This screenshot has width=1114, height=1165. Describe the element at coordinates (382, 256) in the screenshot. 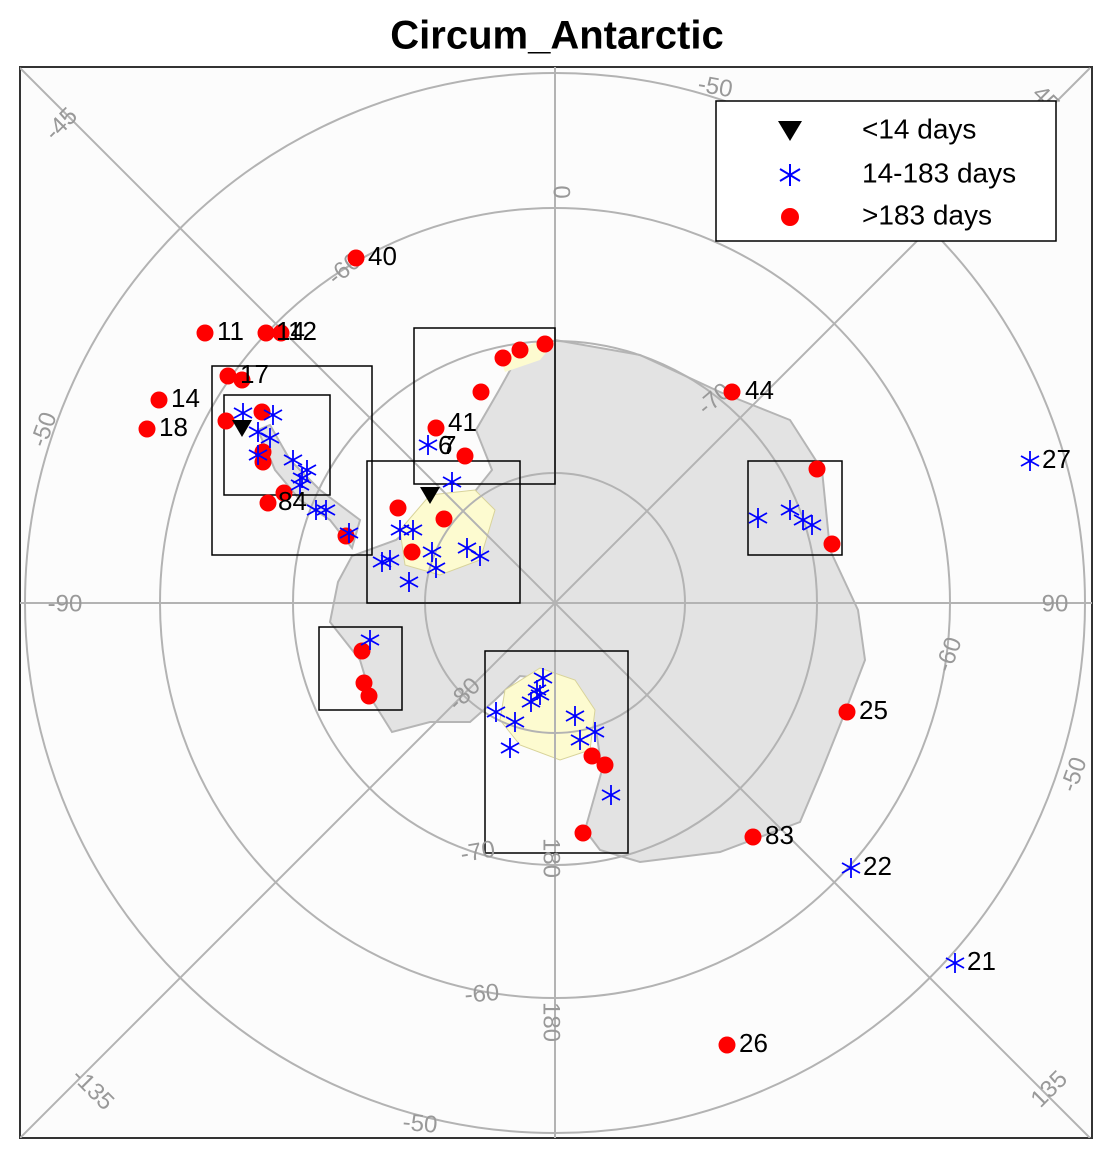

I see `station-label: 40` at that location.